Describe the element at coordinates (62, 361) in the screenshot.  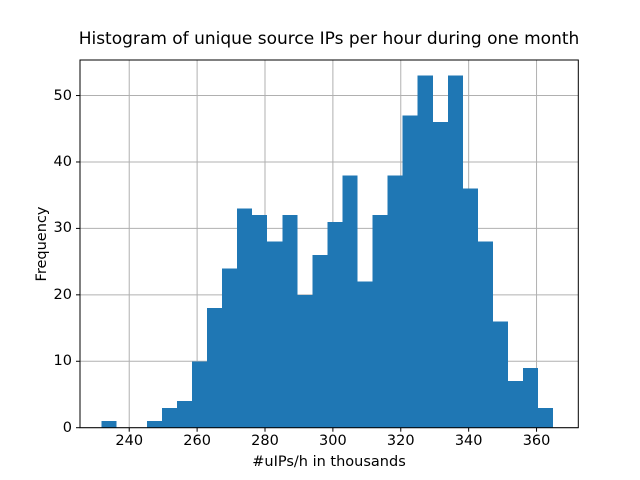
I see `y-tick-label: 10` at that location.